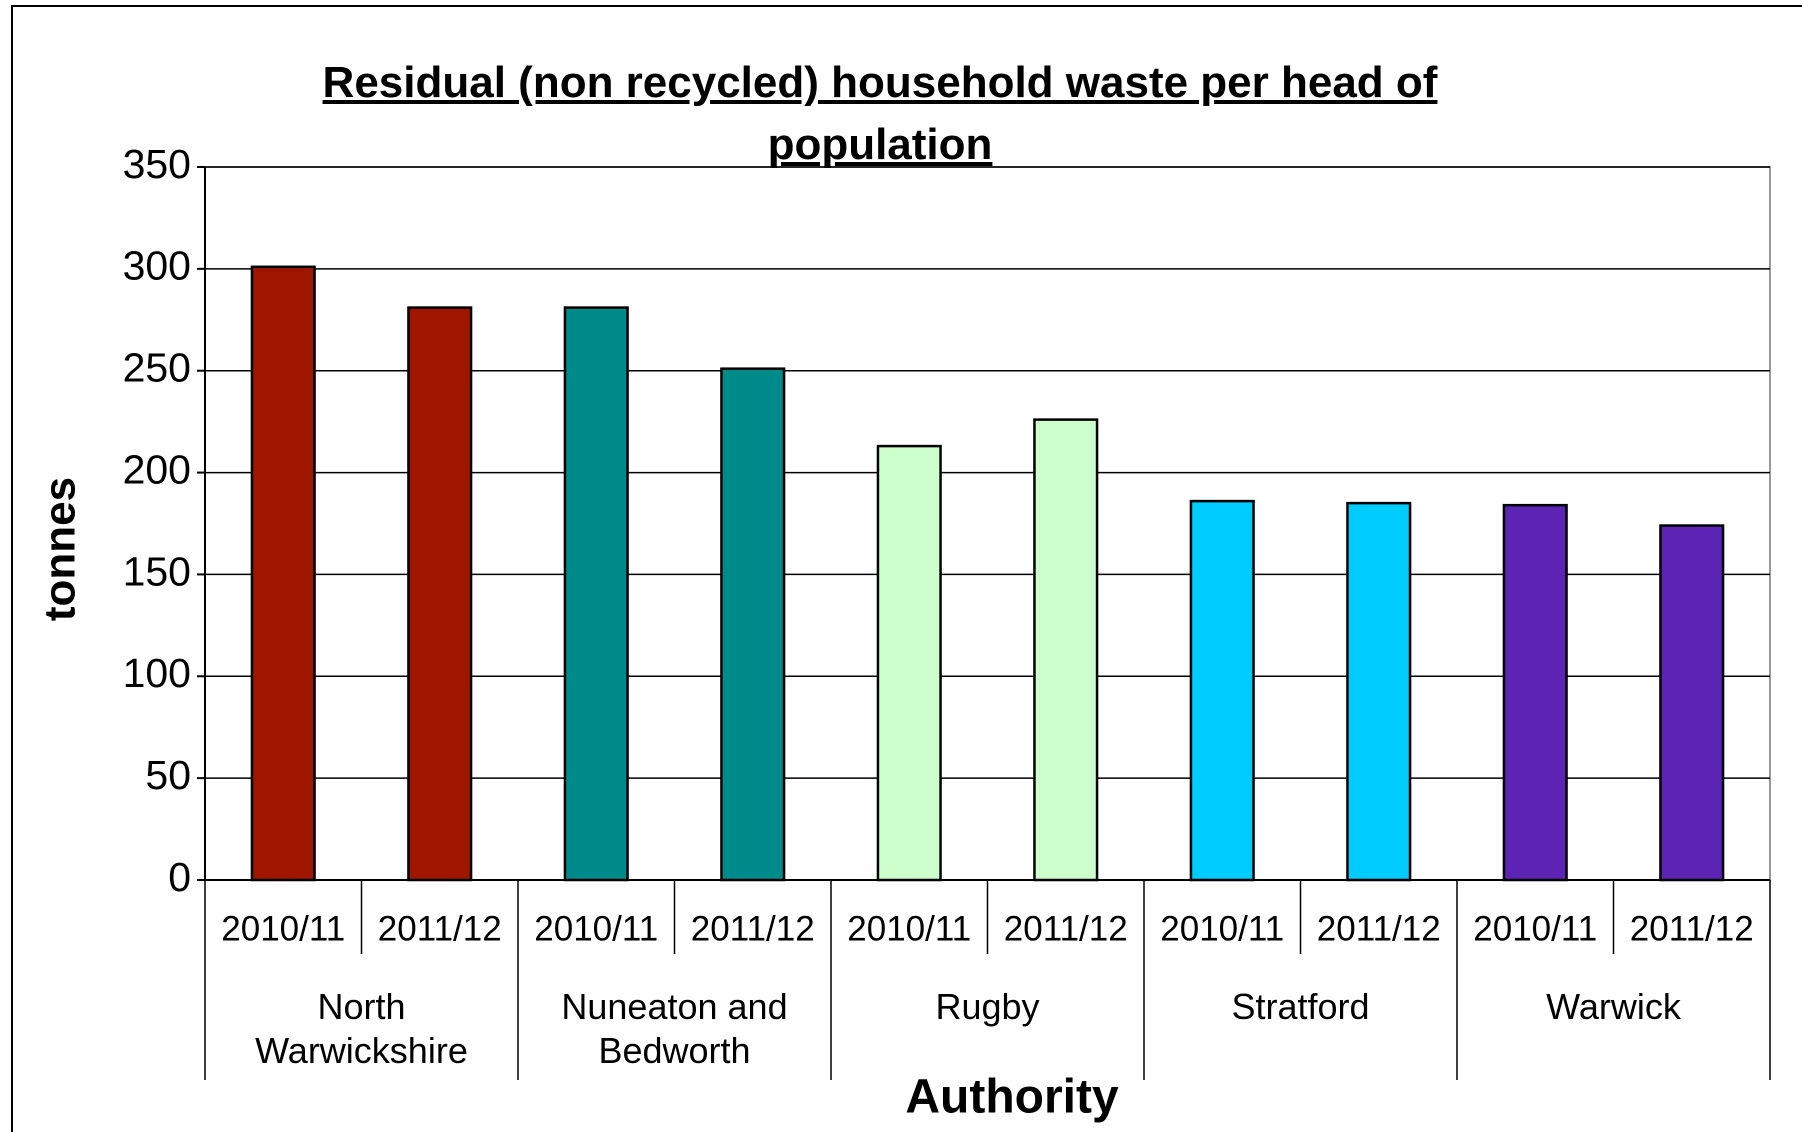 This screenshot has height=1132, width=1802. Describe the element at coordinates (157, 571) in the screenshot. I see `y-tick-label: 150` at that location.